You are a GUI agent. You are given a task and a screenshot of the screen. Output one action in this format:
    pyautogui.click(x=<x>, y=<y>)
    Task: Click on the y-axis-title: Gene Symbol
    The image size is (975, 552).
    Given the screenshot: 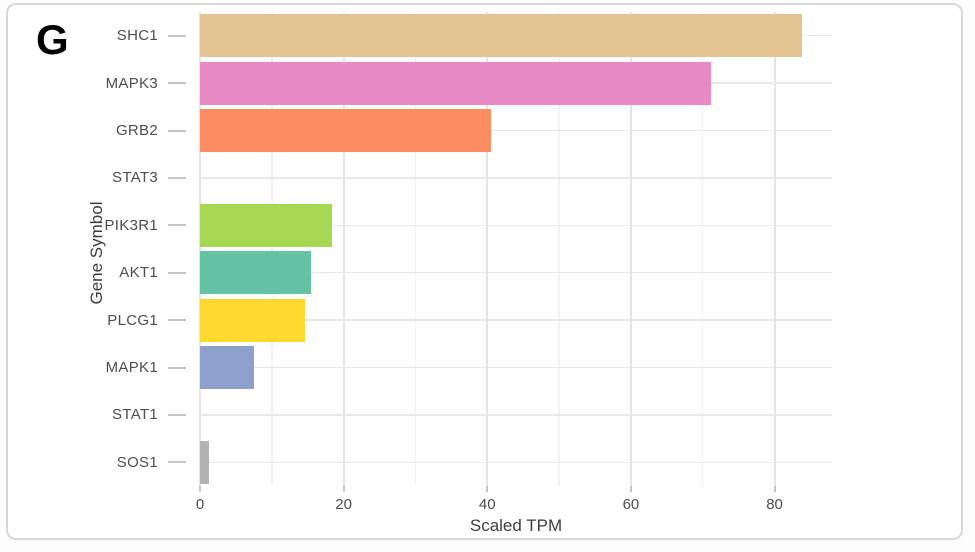 What is the action you would take?
    pyautogui.click(x=96, y=253)
    